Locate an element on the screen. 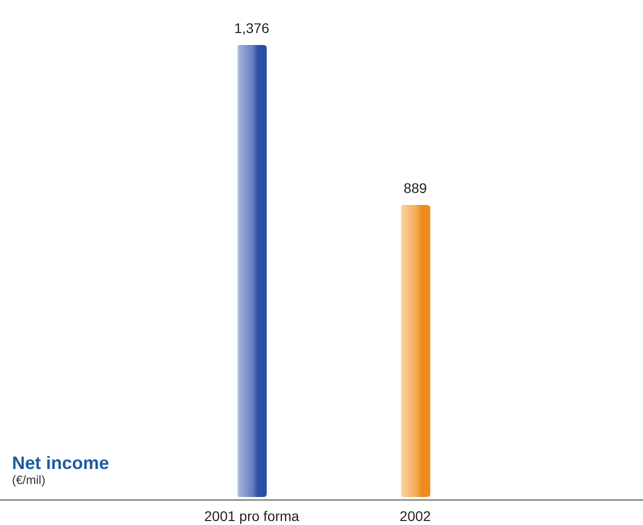 This screenshot has width=643, height=525. x-tick-label: 2002 is located at coordinates (416, 516).